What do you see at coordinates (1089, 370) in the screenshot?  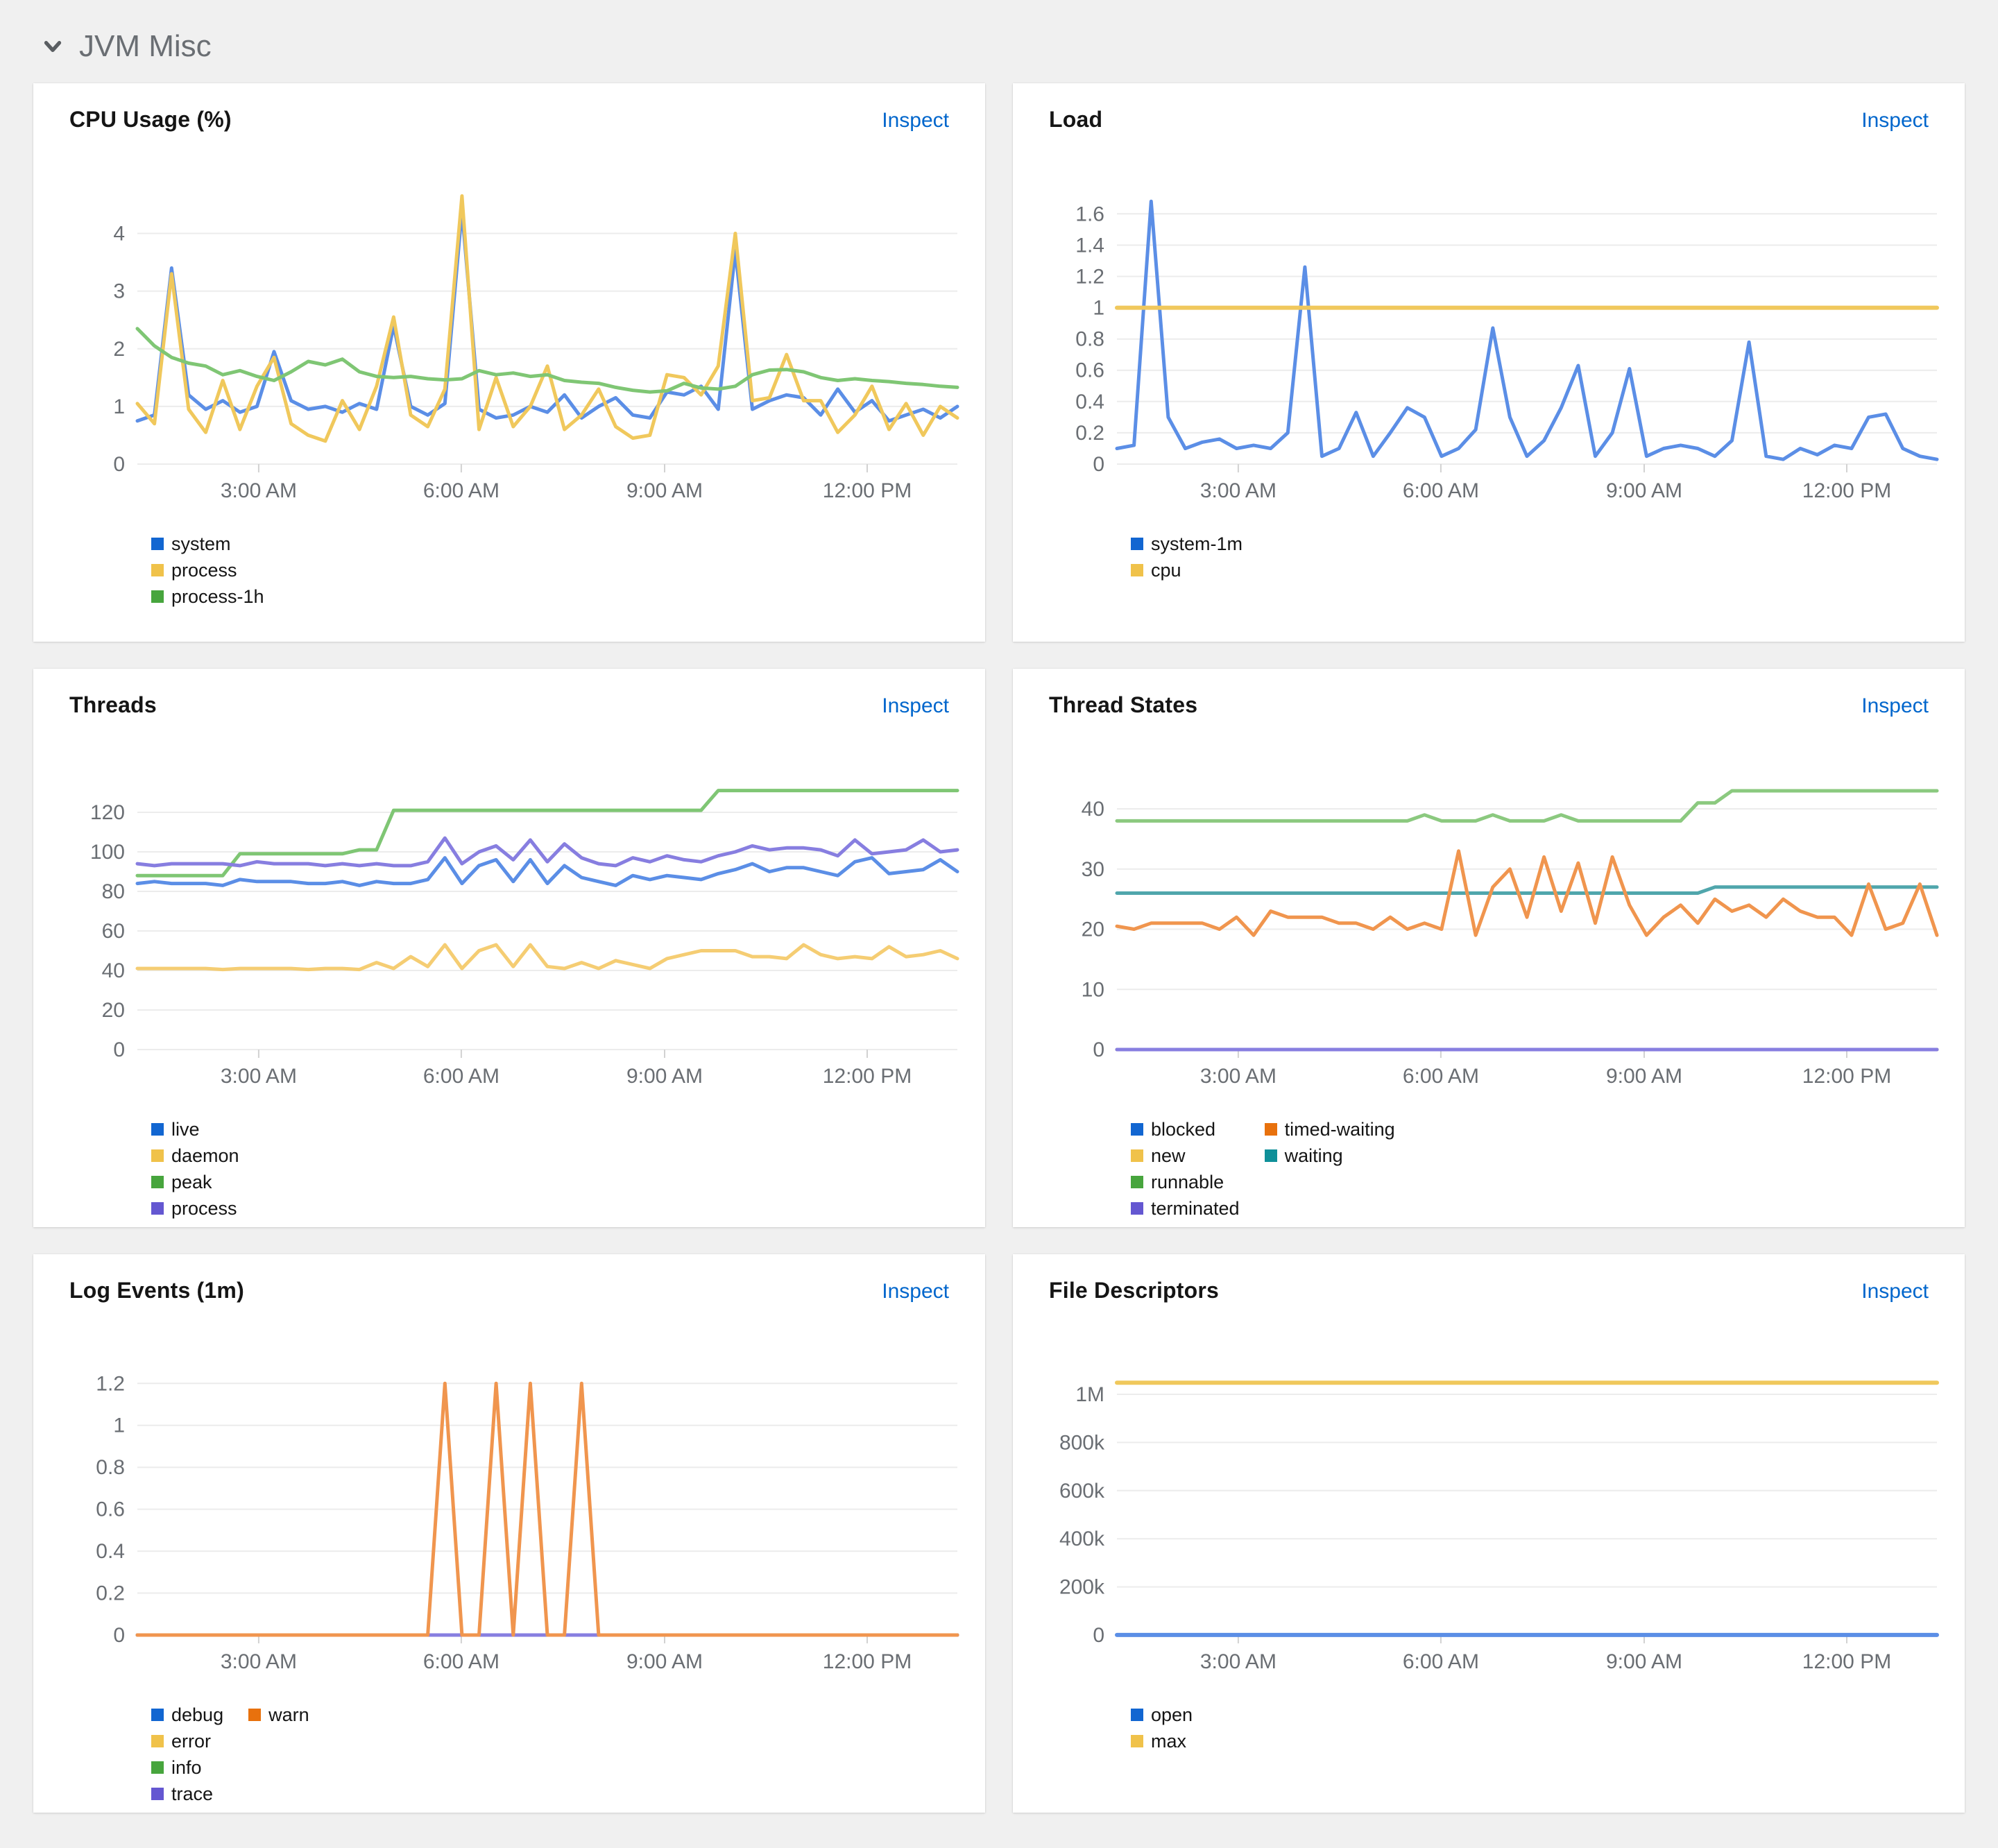 I see `y-axis-tick-label: 0.6` at bounding box center [1089, 370].